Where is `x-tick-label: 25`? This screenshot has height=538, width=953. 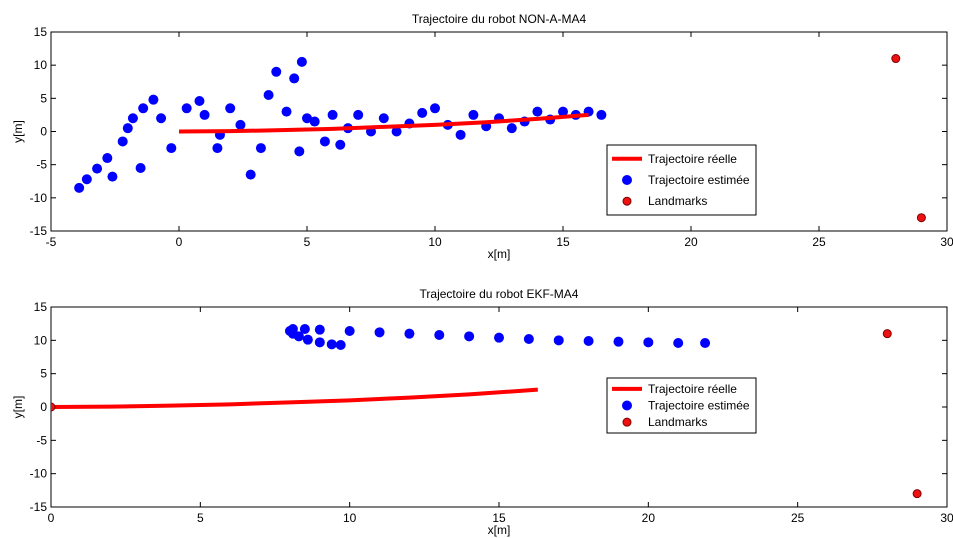
x-tick-label: 25 is located at coordinates (798, 518).